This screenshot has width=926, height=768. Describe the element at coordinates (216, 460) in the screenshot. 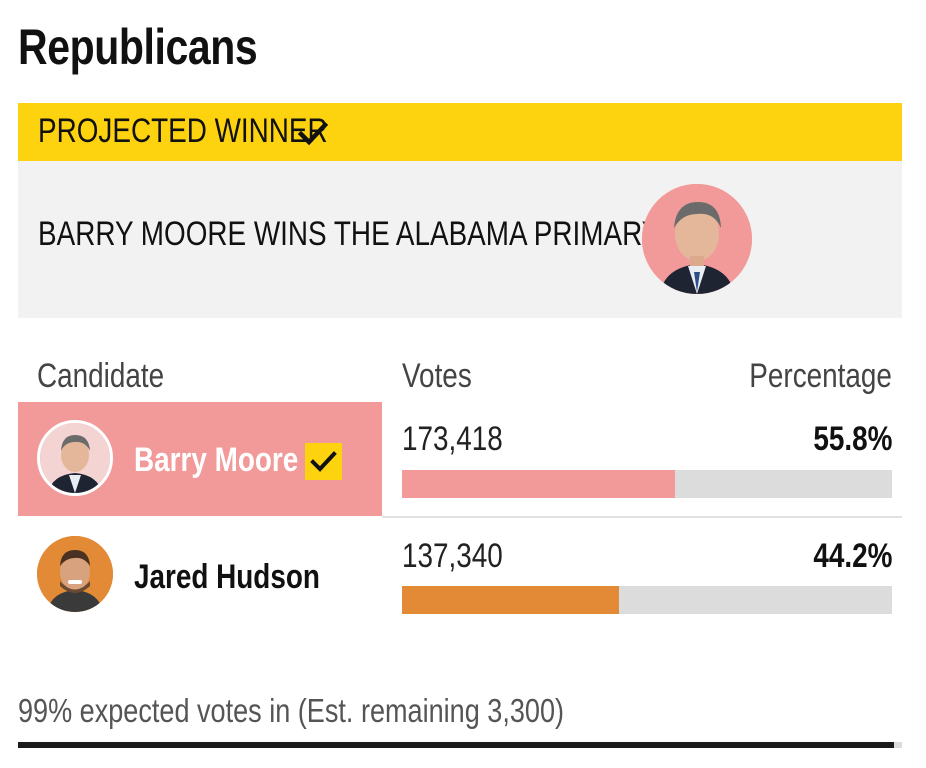

I see `candidate-name: Barry Moore` at that location.